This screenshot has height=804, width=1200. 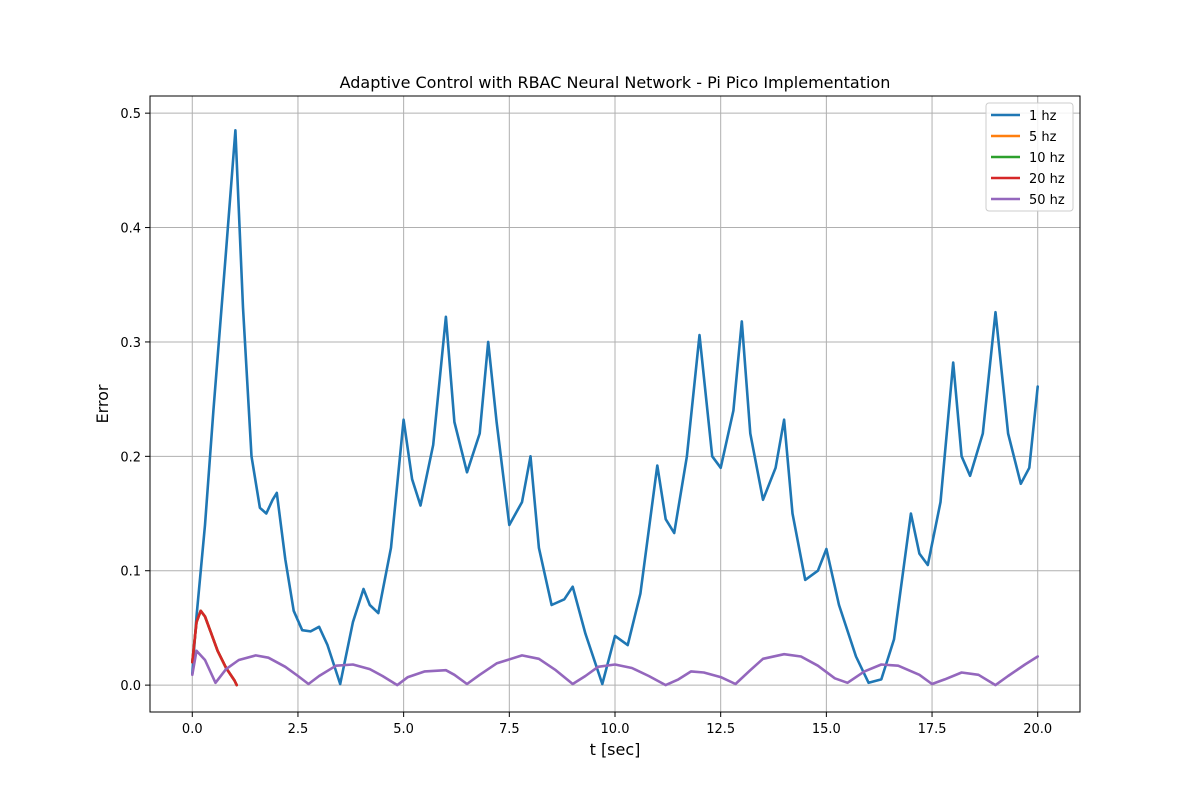 I want to click on x-axis-title: t [sec], so click(x=615, y=749).